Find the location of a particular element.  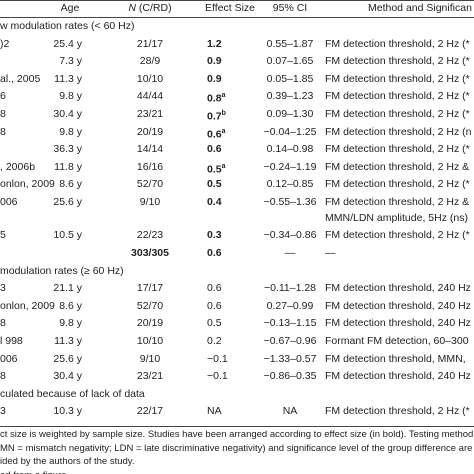

cell-n: 28/9 is located at coordinates (150, 61).